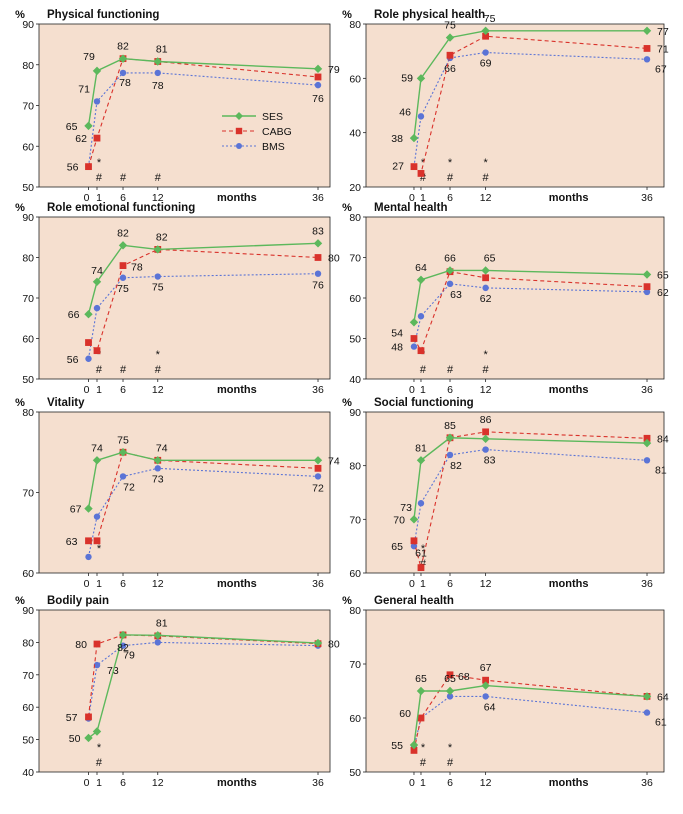 The height and width of the screenshot is (814, 683). Describe the element at coordinates (162, 49) in the screenshot. I see `data-label-ses: 81` at that location.